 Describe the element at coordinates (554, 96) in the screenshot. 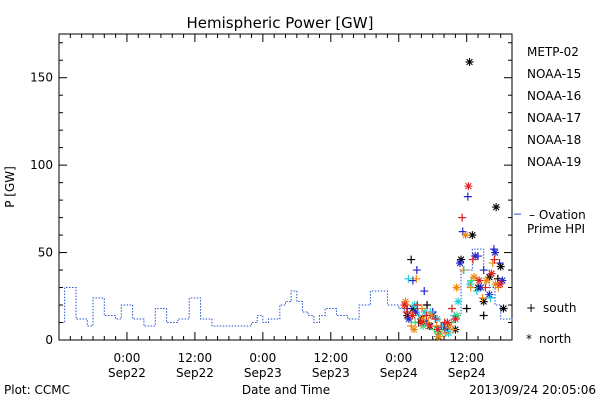

I see `legend-entry-noaa-16: NOAA-16` at that location.